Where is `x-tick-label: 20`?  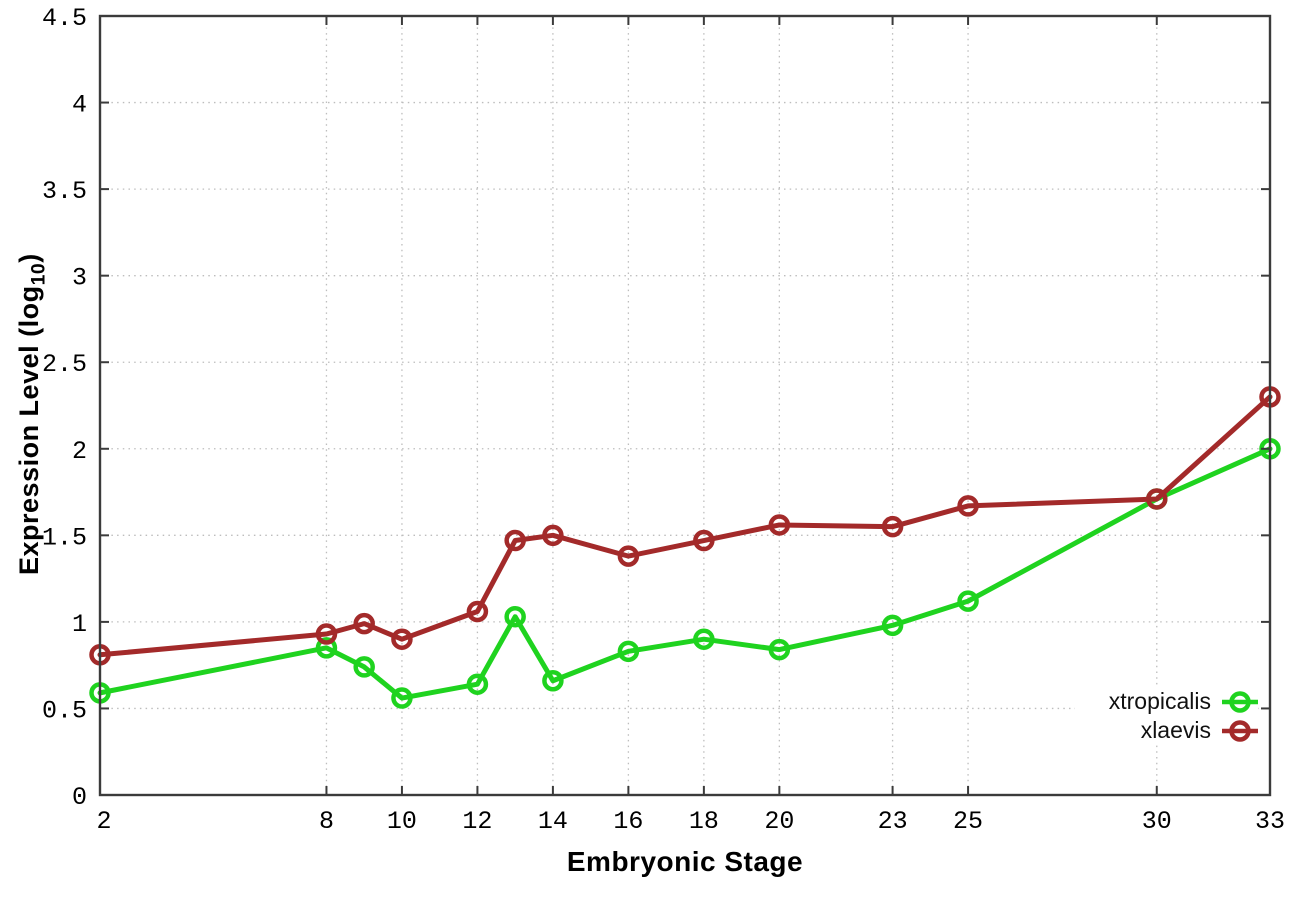 x-tick-label: 20 is located at coordinates (779, 821).